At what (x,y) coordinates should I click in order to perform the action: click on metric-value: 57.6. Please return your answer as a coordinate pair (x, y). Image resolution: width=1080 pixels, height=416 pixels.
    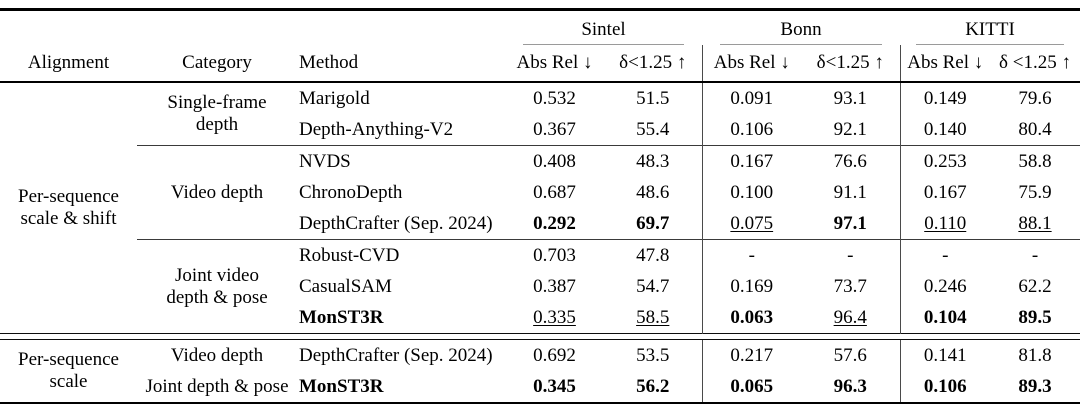
    Looking at the image, I should click on (850, 355).